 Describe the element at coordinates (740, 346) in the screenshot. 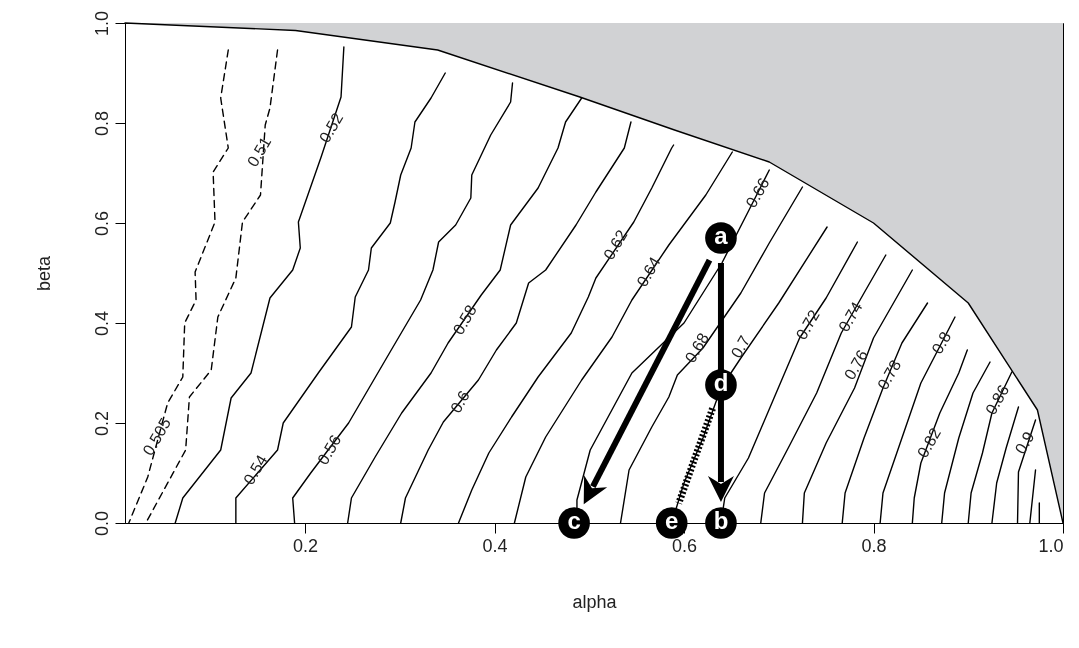

I see `annotation: 0.7` at that location.